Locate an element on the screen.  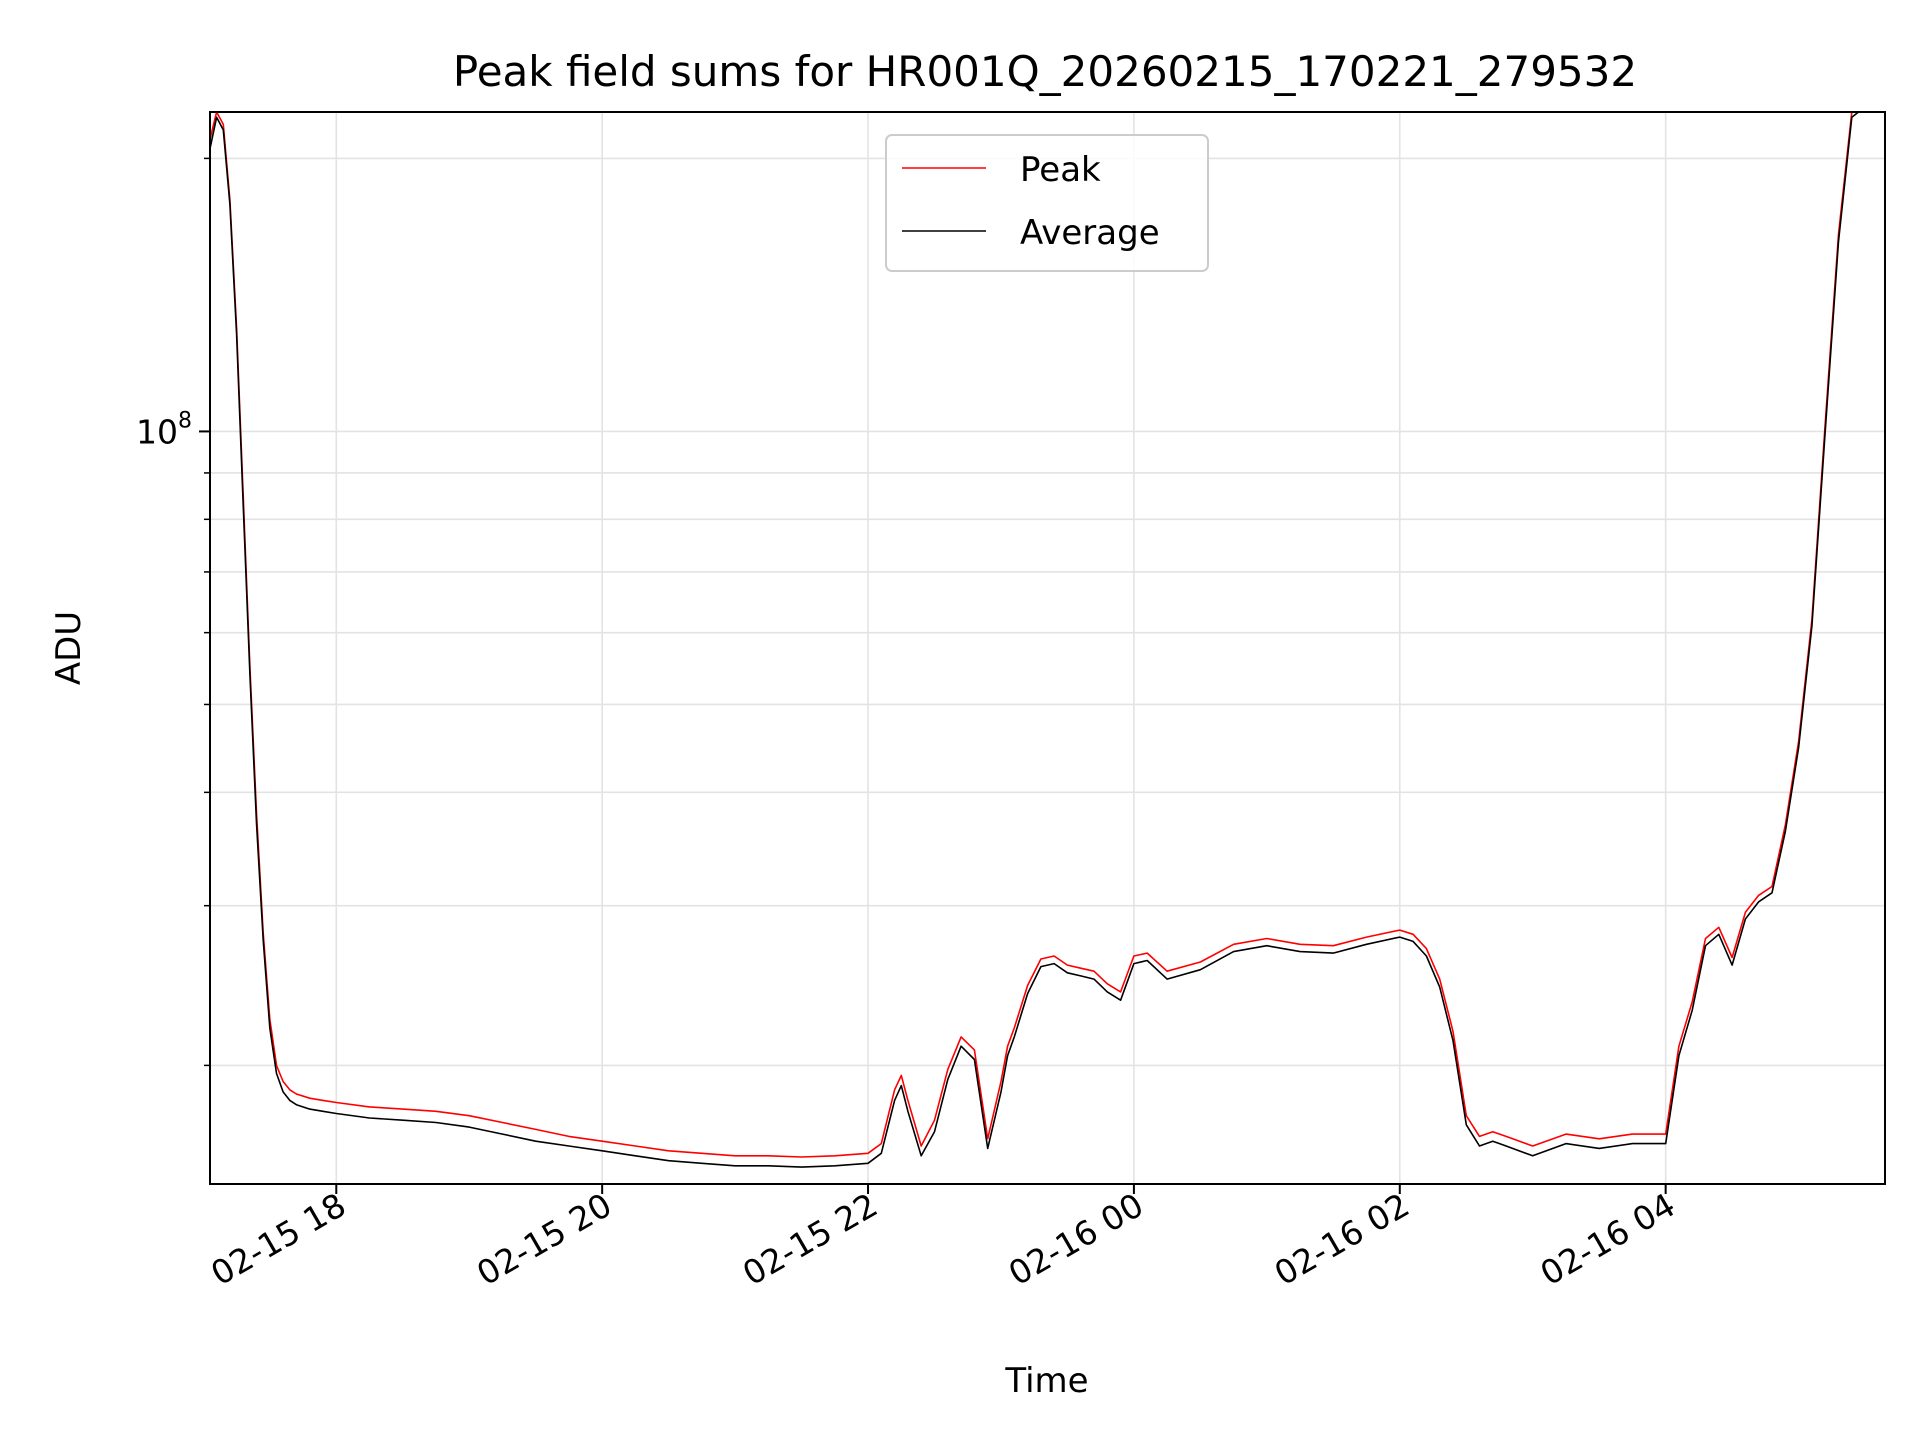
legend-box is located at coordinates (1047, 203).